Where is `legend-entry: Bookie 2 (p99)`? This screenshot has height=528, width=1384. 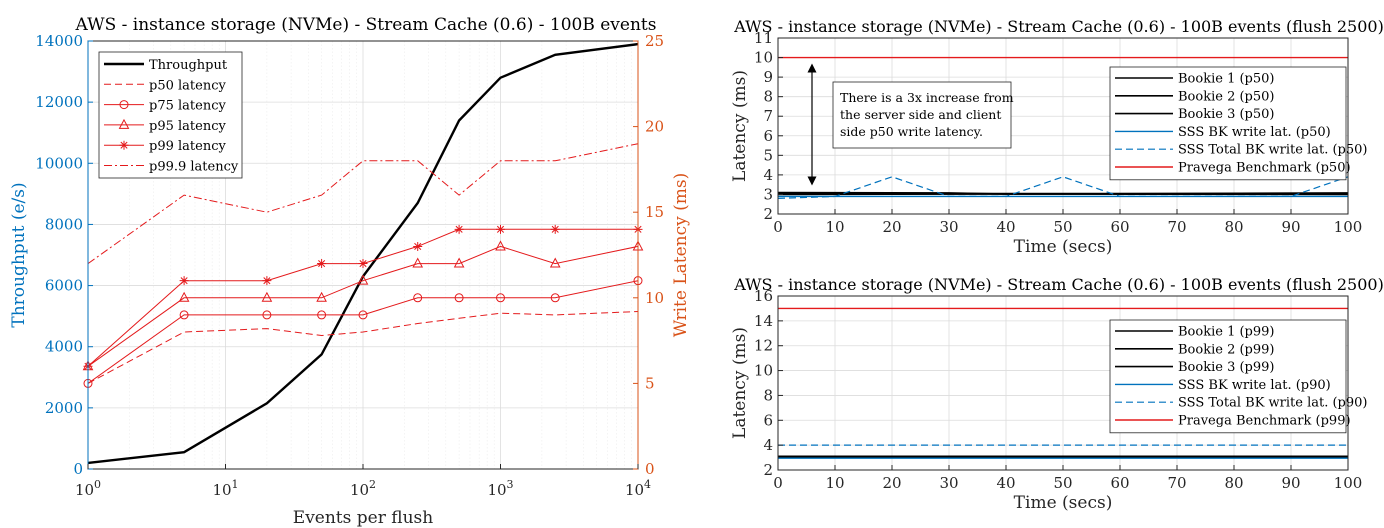
legend-entry: Bookie 2 (p99) is located at coordinates (1226, 349).